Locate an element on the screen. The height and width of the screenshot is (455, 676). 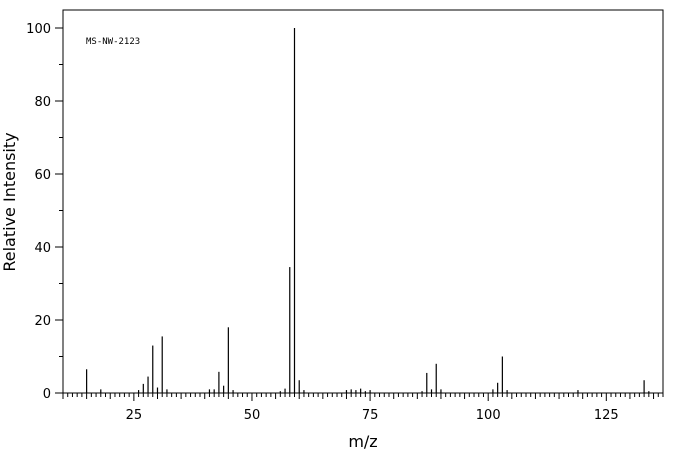
y-axis-title: Relative Intensity is located at coordinates (9, 201).